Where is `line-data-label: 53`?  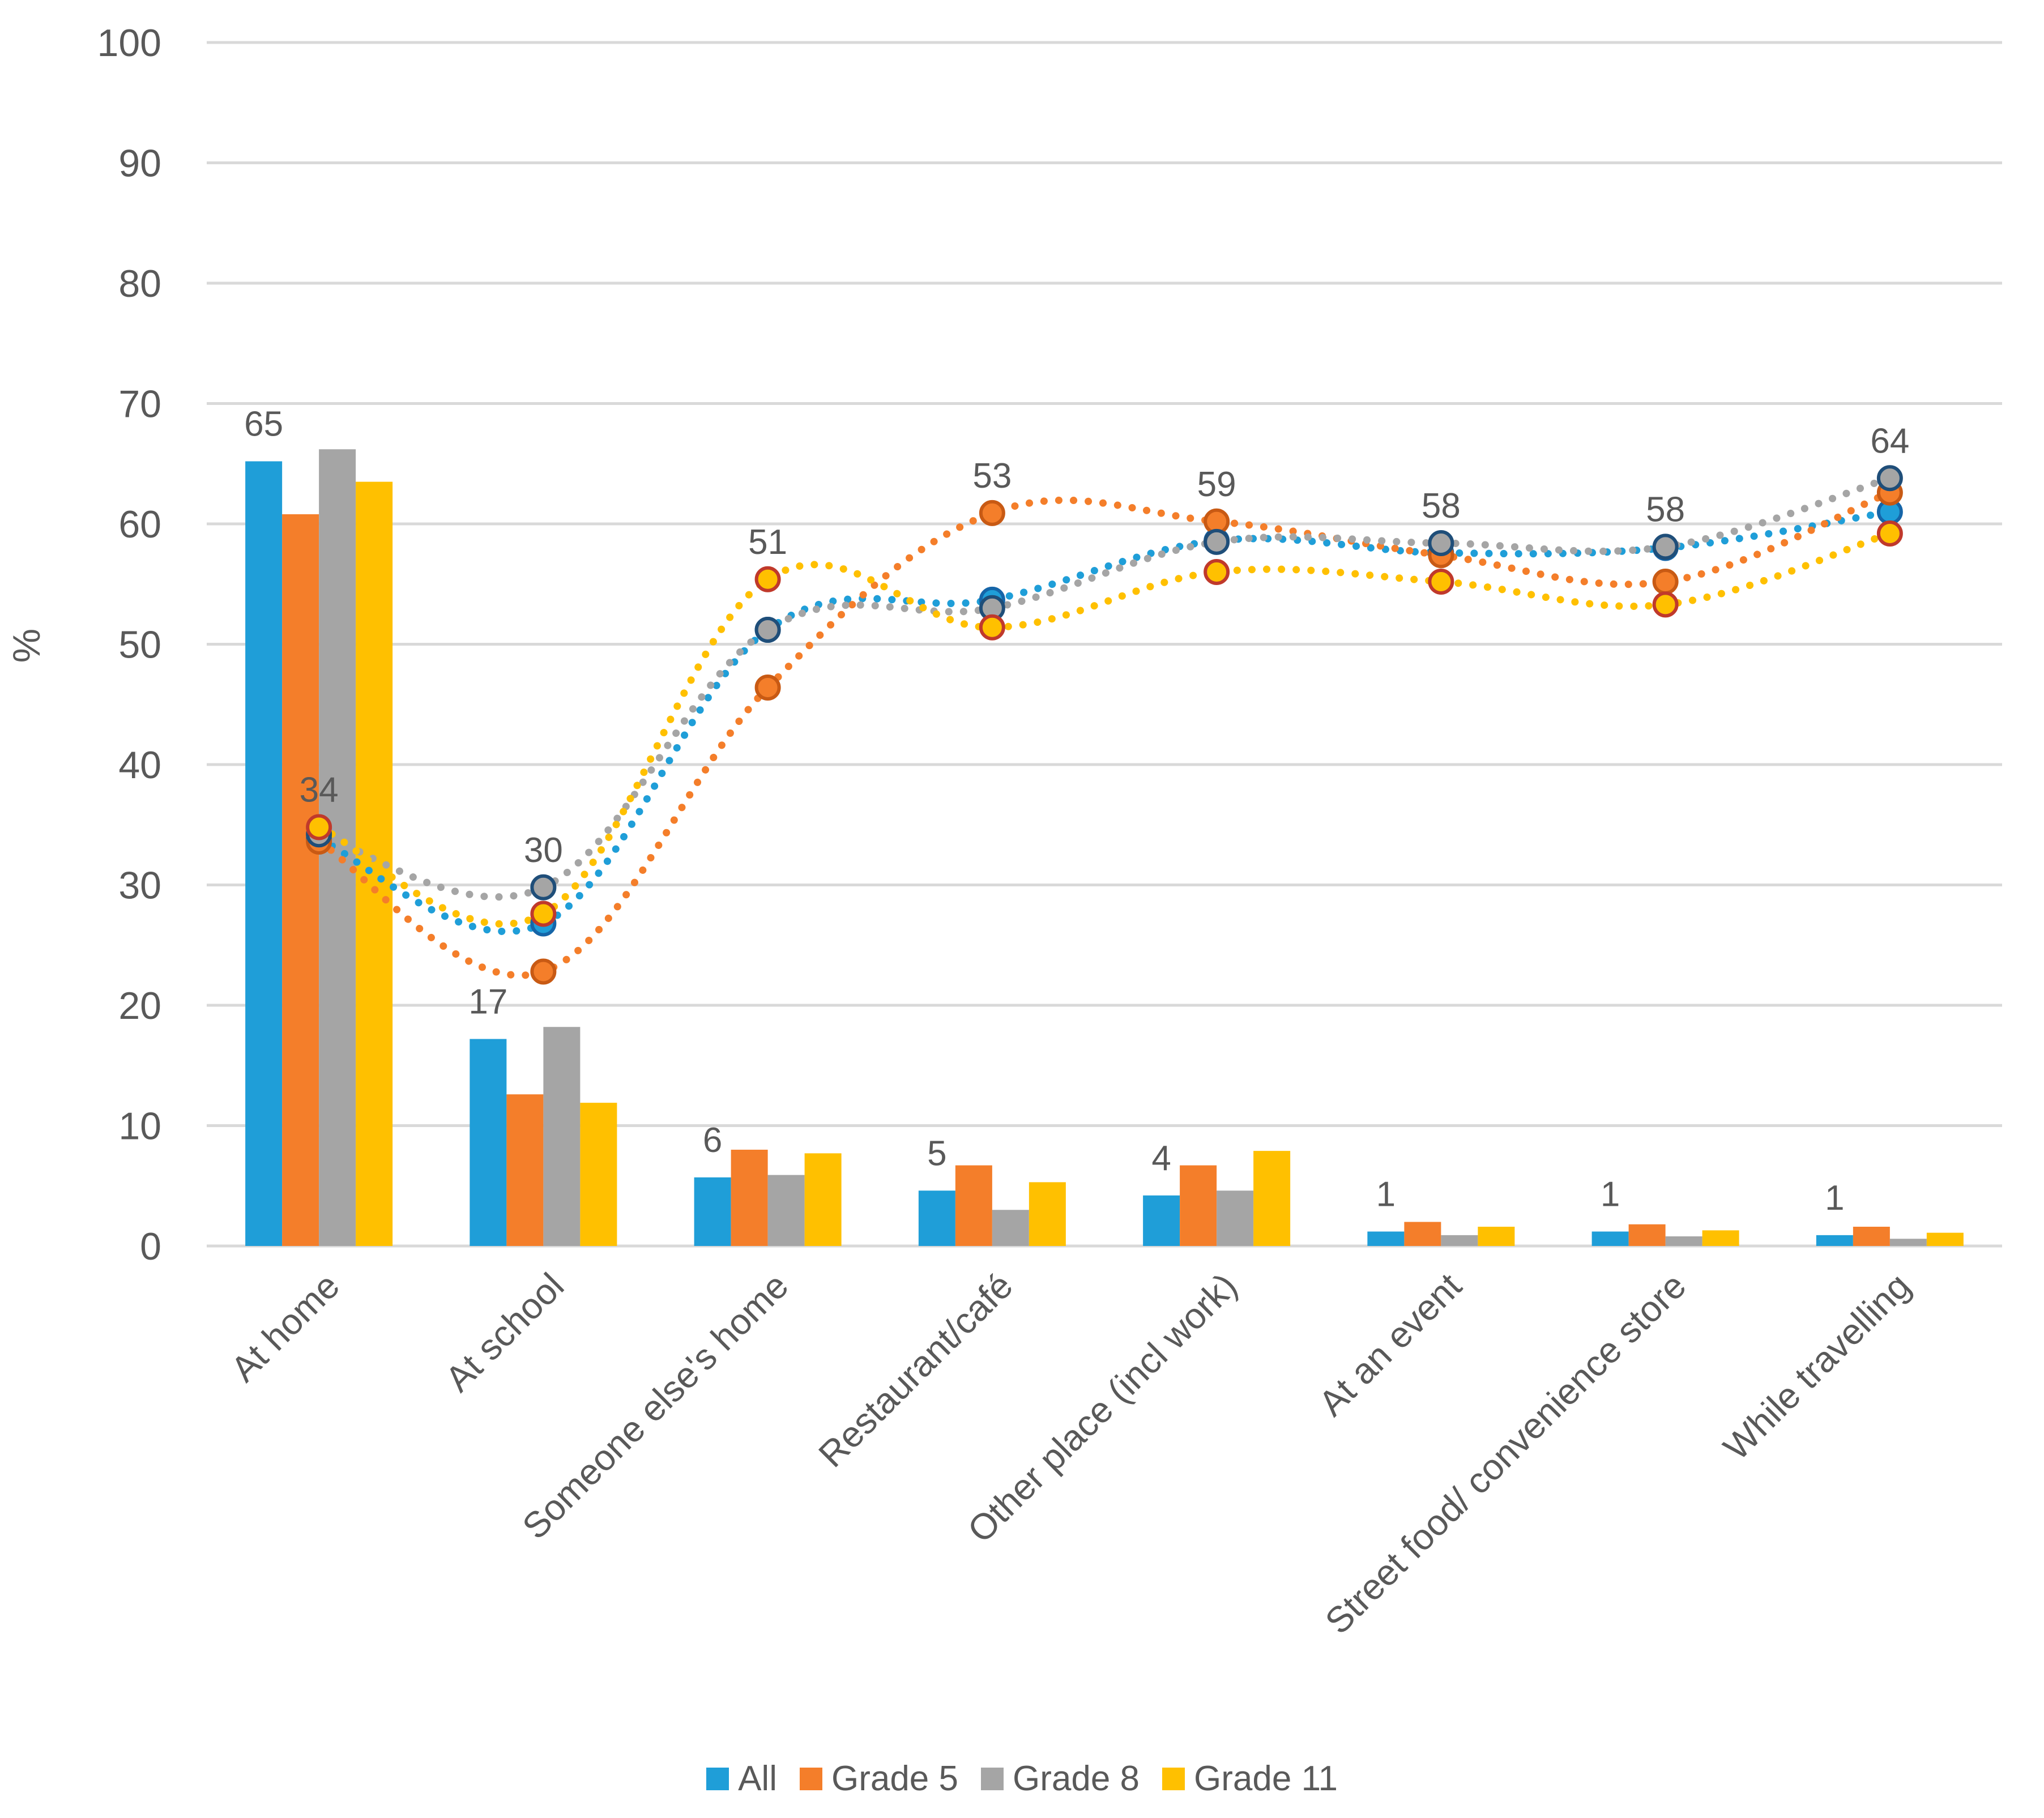
line-data-label: 53 is located at coordinates (992, 476).